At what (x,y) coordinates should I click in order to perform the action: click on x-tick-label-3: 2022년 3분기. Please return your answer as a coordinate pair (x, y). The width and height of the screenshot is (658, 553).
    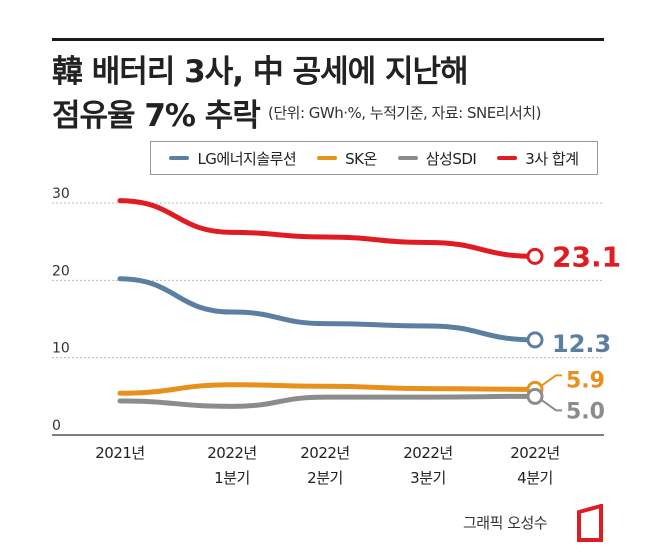
    Looking at the image, I should click on (427, 465).